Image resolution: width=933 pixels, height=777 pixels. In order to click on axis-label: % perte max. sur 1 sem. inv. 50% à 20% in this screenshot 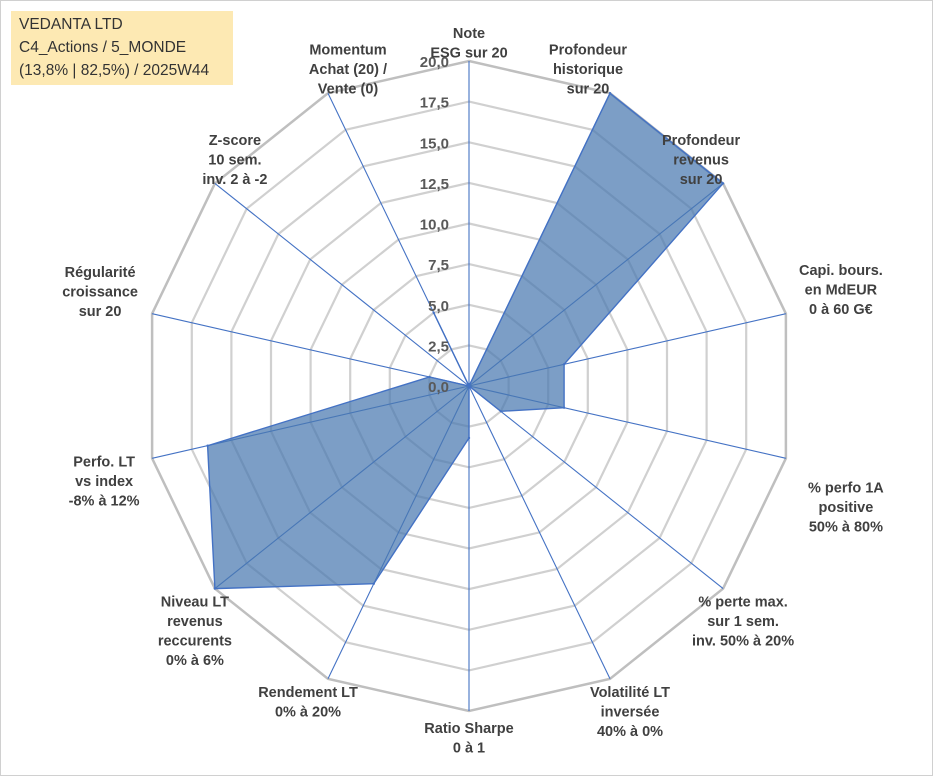, I will do `click(743, 622)`.